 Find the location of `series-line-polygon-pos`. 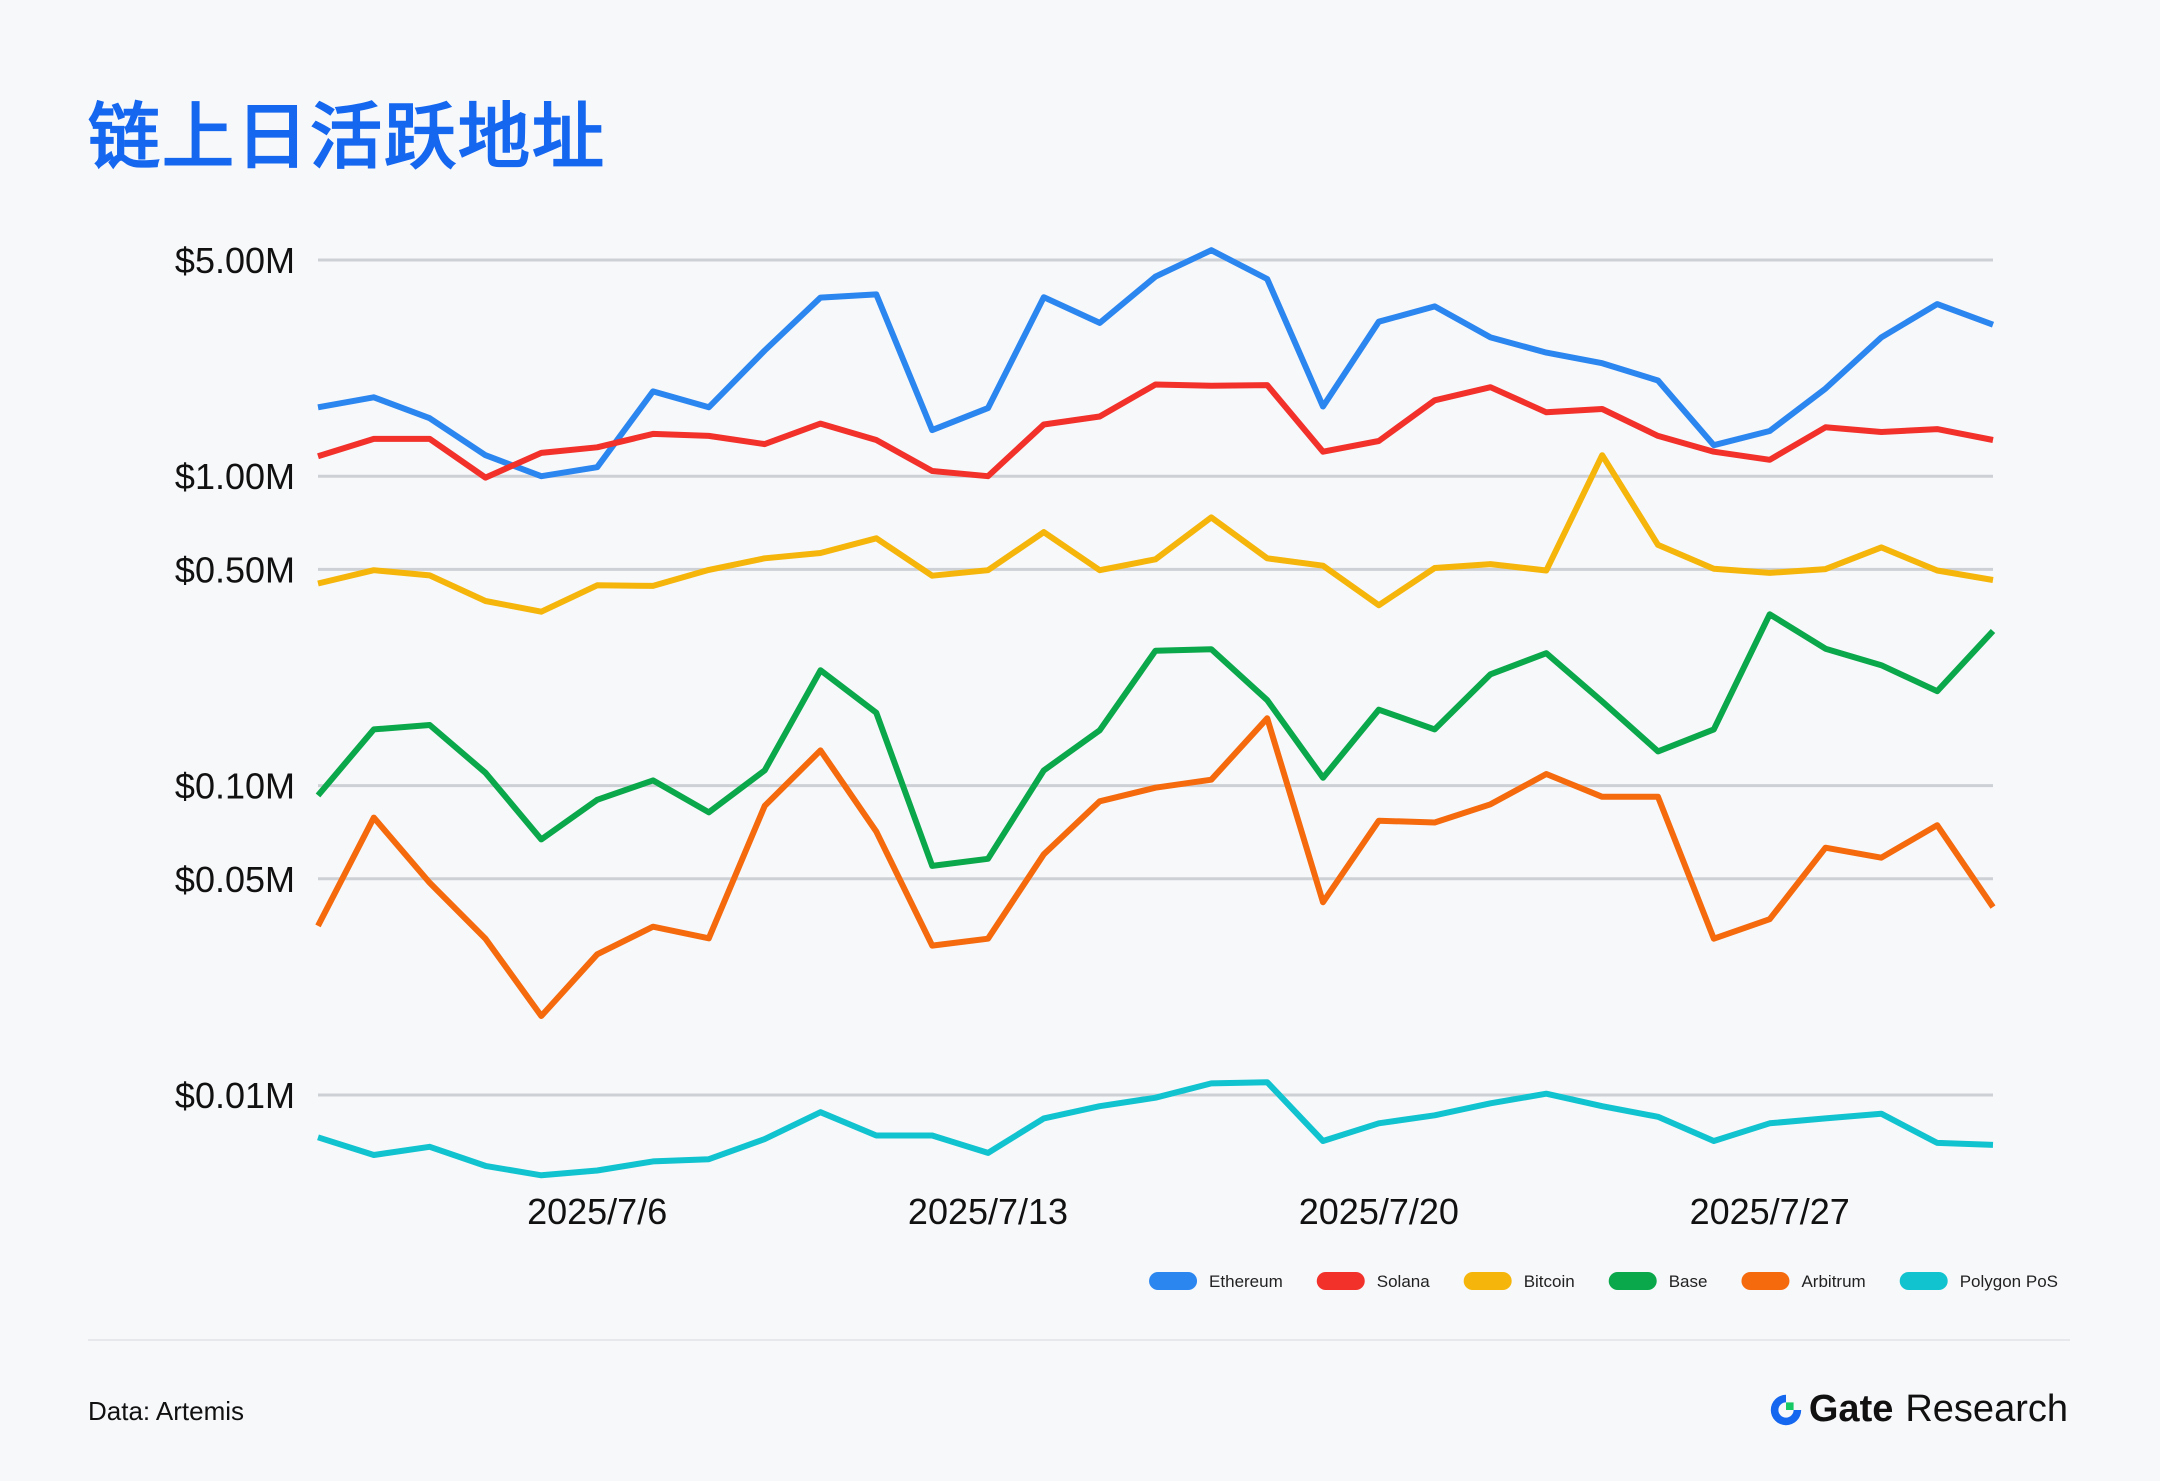

series-line-polygon-pos is located at coordinates (1155, 1129).